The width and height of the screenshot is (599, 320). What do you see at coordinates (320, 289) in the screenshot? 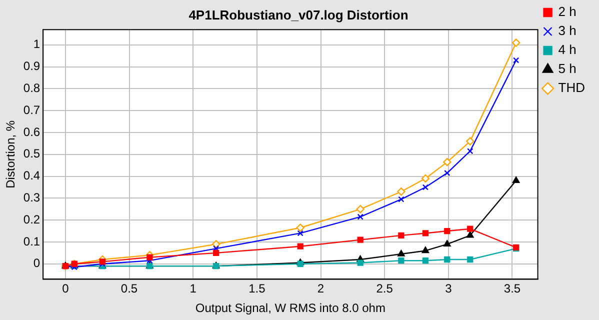
I see `x-tick-label: 2` at bounding box center [320, 289].